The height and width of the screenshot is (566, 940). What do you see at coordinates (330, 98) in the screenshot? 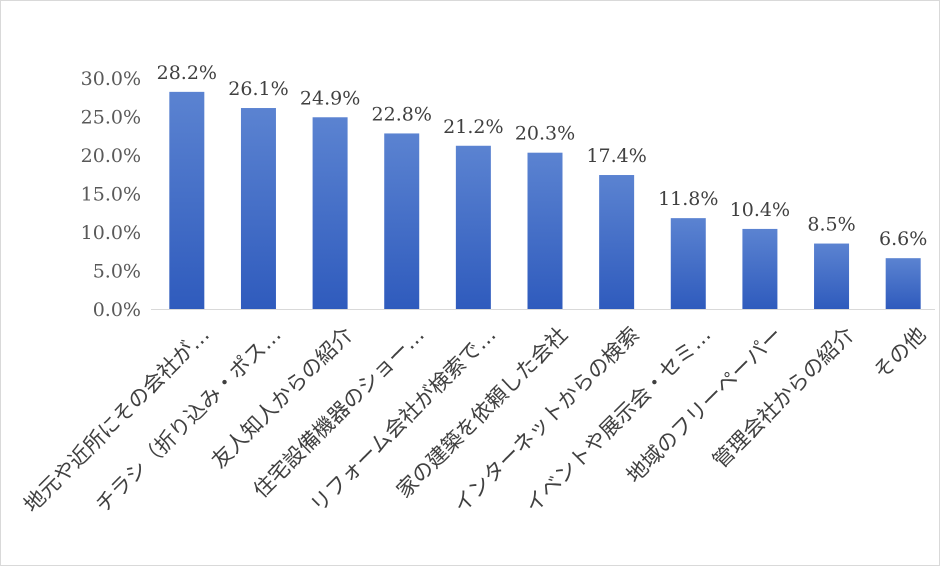
I see `data-label: 24.9%` at bounding box center [330, 98].